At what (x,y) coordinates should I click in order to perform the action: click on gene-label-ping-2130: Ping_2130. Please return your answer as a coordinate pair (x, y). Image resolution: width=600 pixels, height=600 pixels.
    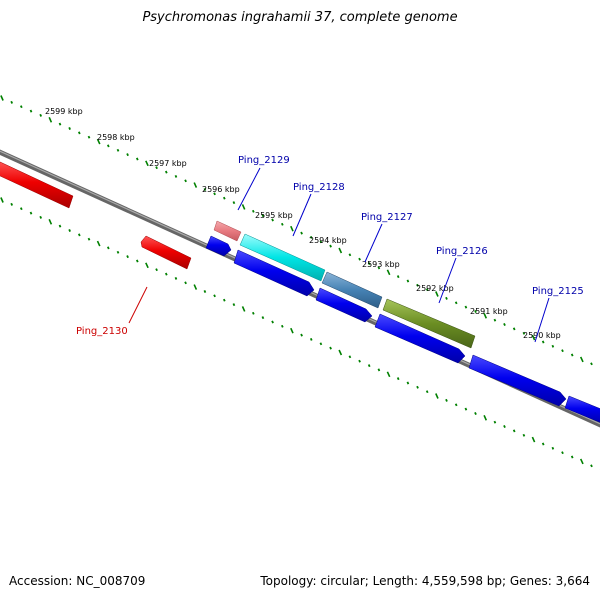
    Looking at the image, I should click on (102, 331).